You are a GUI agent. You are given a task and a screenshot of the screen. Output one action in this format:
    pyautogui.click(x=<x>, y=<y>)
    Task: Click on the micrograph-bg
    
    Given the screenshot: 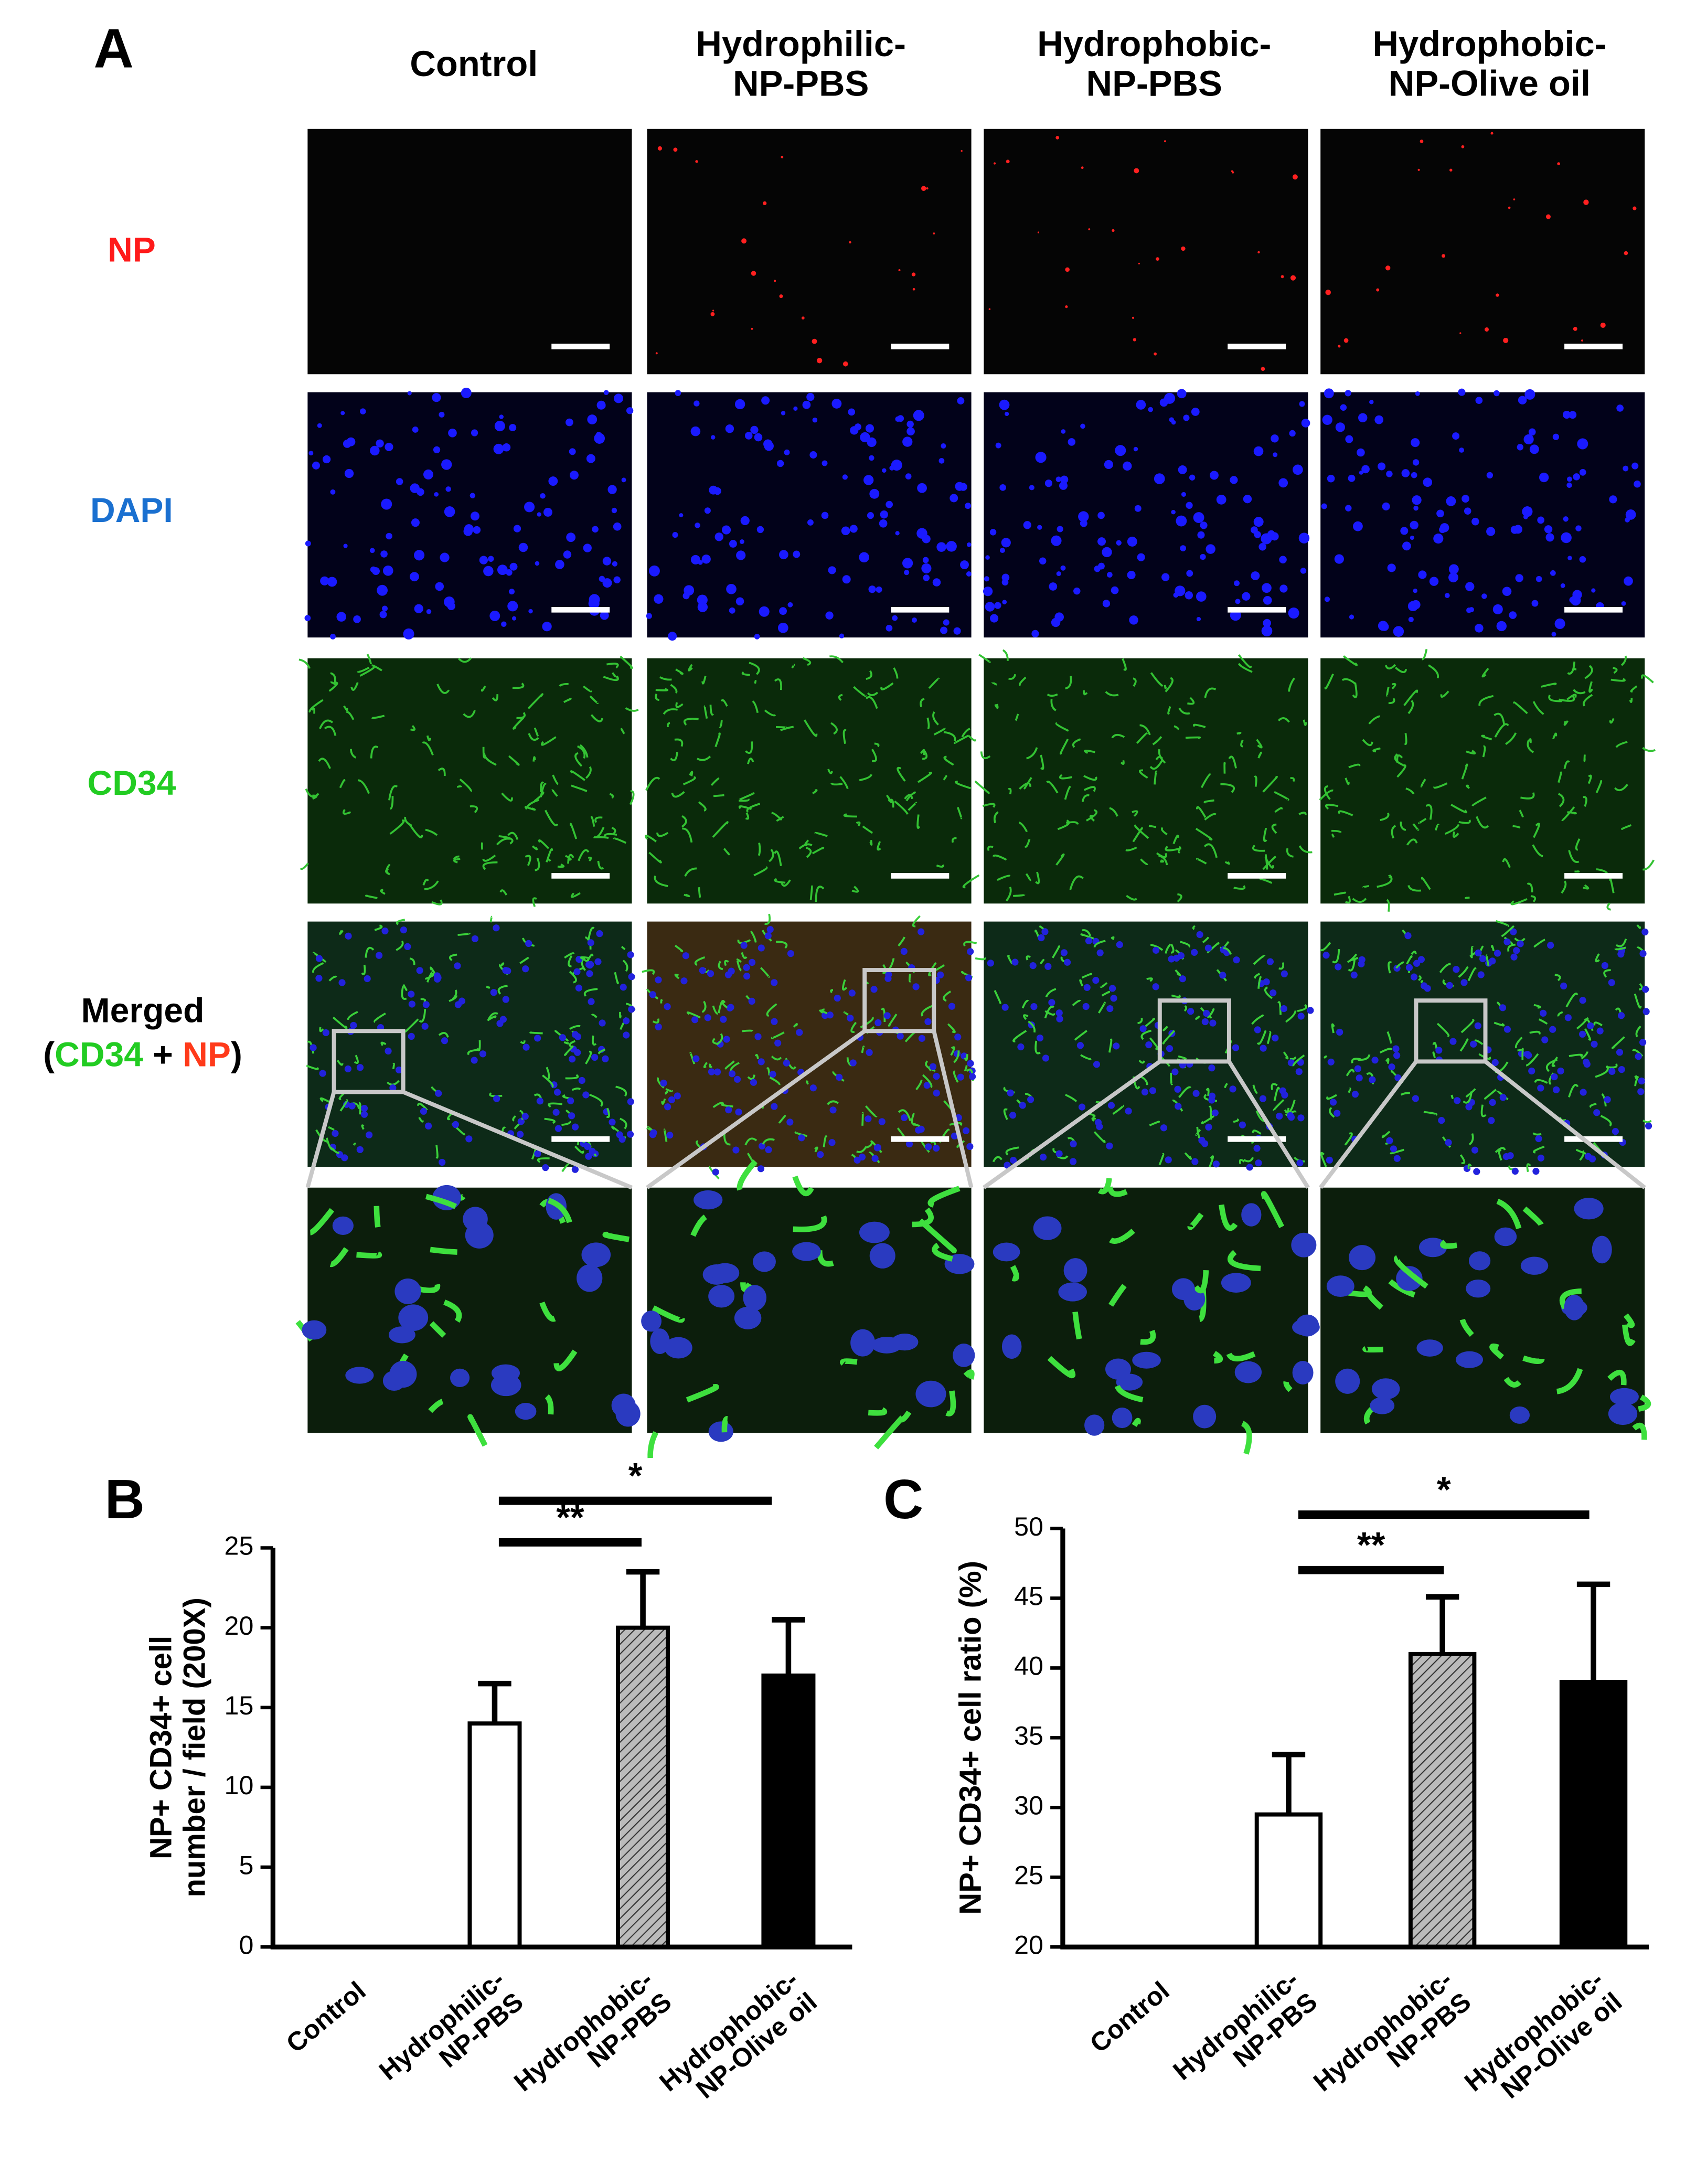 What is the action you would take?
    pyautogui.click(x=469, y=515)
    